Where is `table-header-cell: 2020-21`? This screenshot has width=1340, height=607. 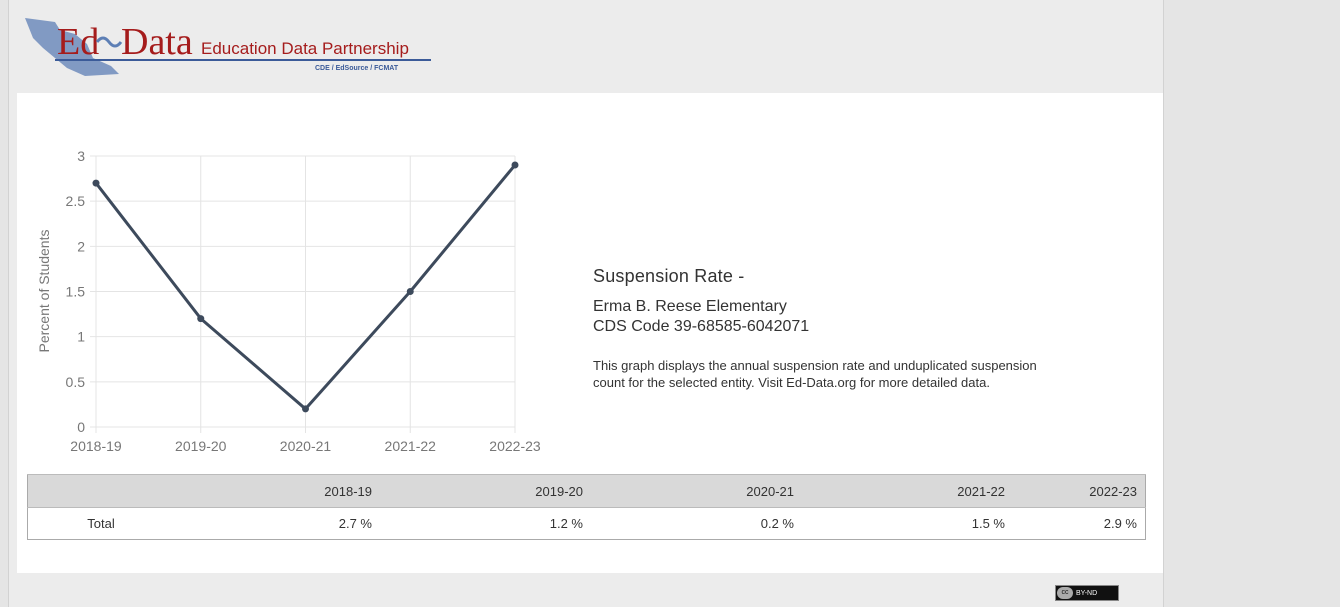 table-header-cell: 2020-21 is located at coordinates (696, 491).